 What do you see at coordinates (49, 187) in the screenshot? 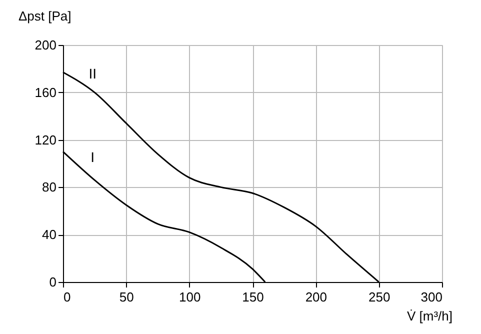
I see `y-tick-label: 80` at bounding box center [49, 187].